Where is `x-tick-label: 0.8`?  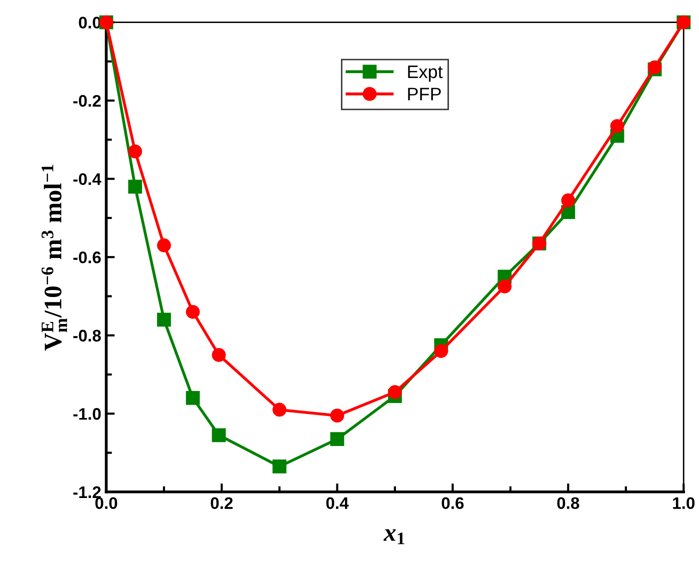
x-tick-label: 0.8 is located at coordinates (568, 503).